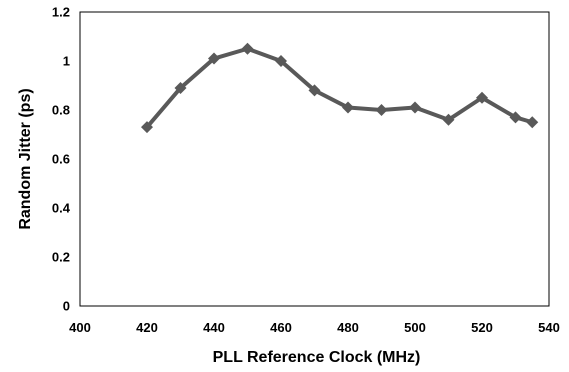 The image size is (569, 372). I want to click on x-tick-label: 540, so click(549, 327).